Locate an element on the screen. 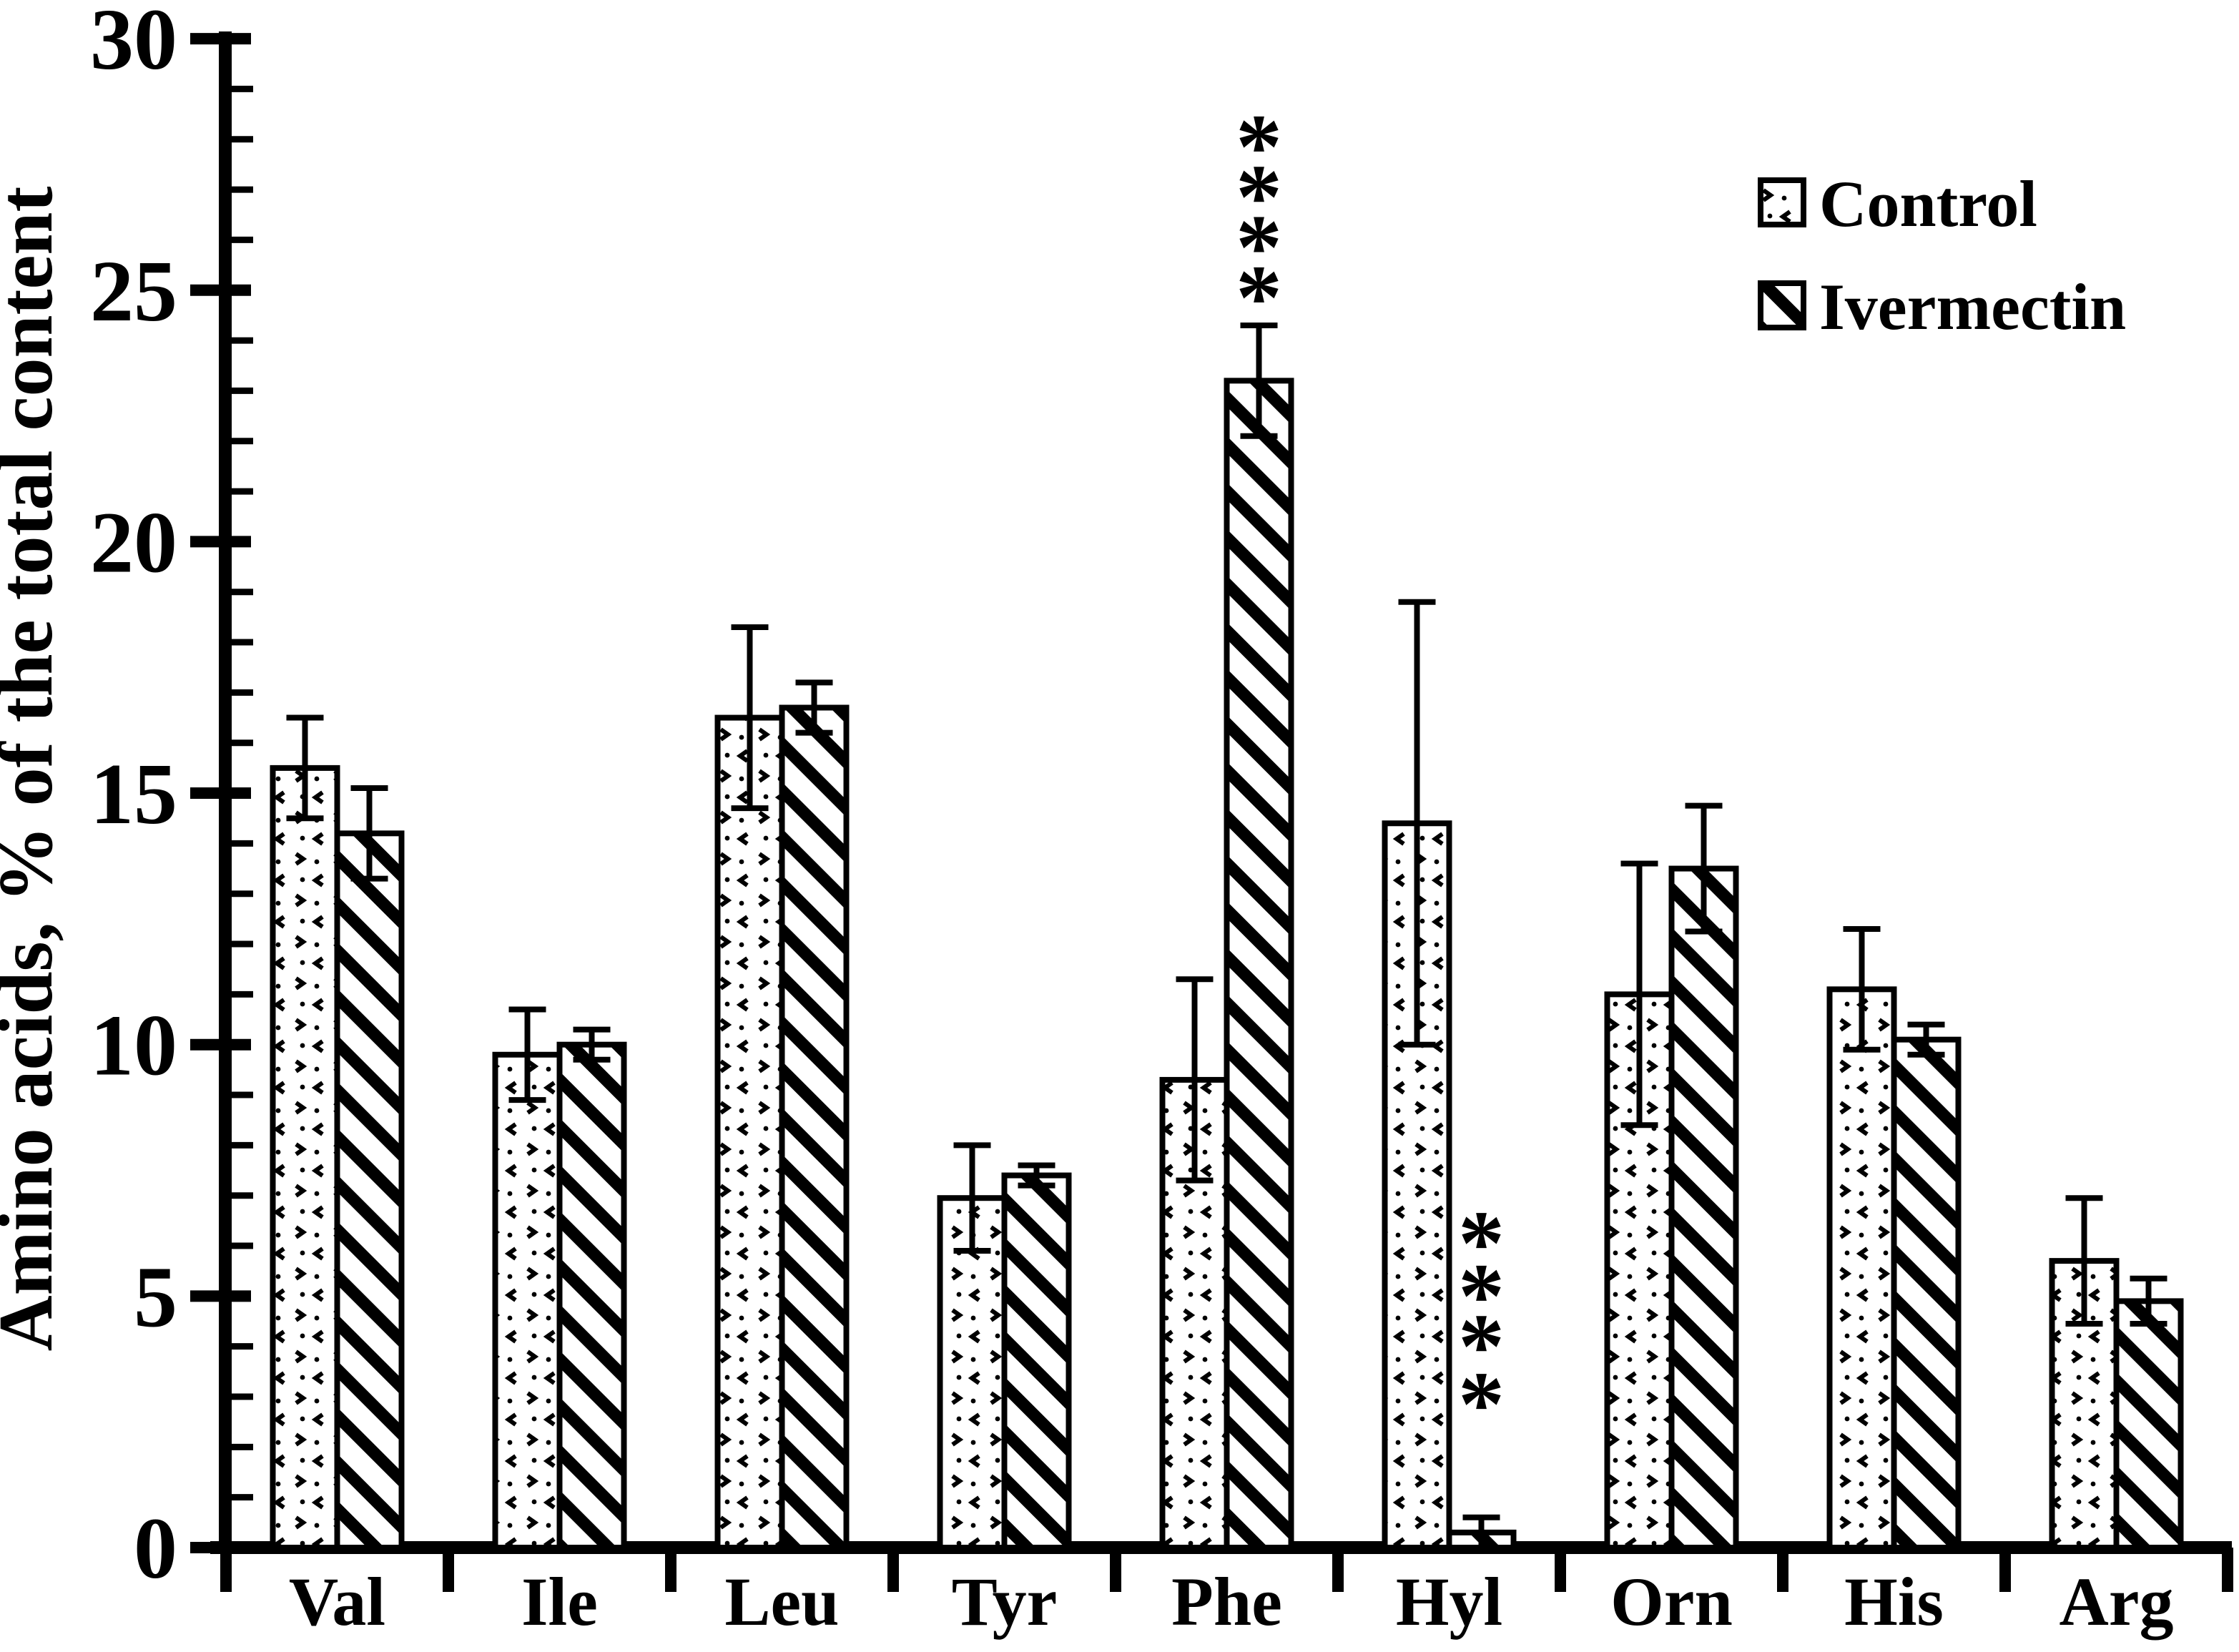 The width and height of the screenshot is (2239, 1652). x-category-label: Orn is located at coordinates (1672, 1602).